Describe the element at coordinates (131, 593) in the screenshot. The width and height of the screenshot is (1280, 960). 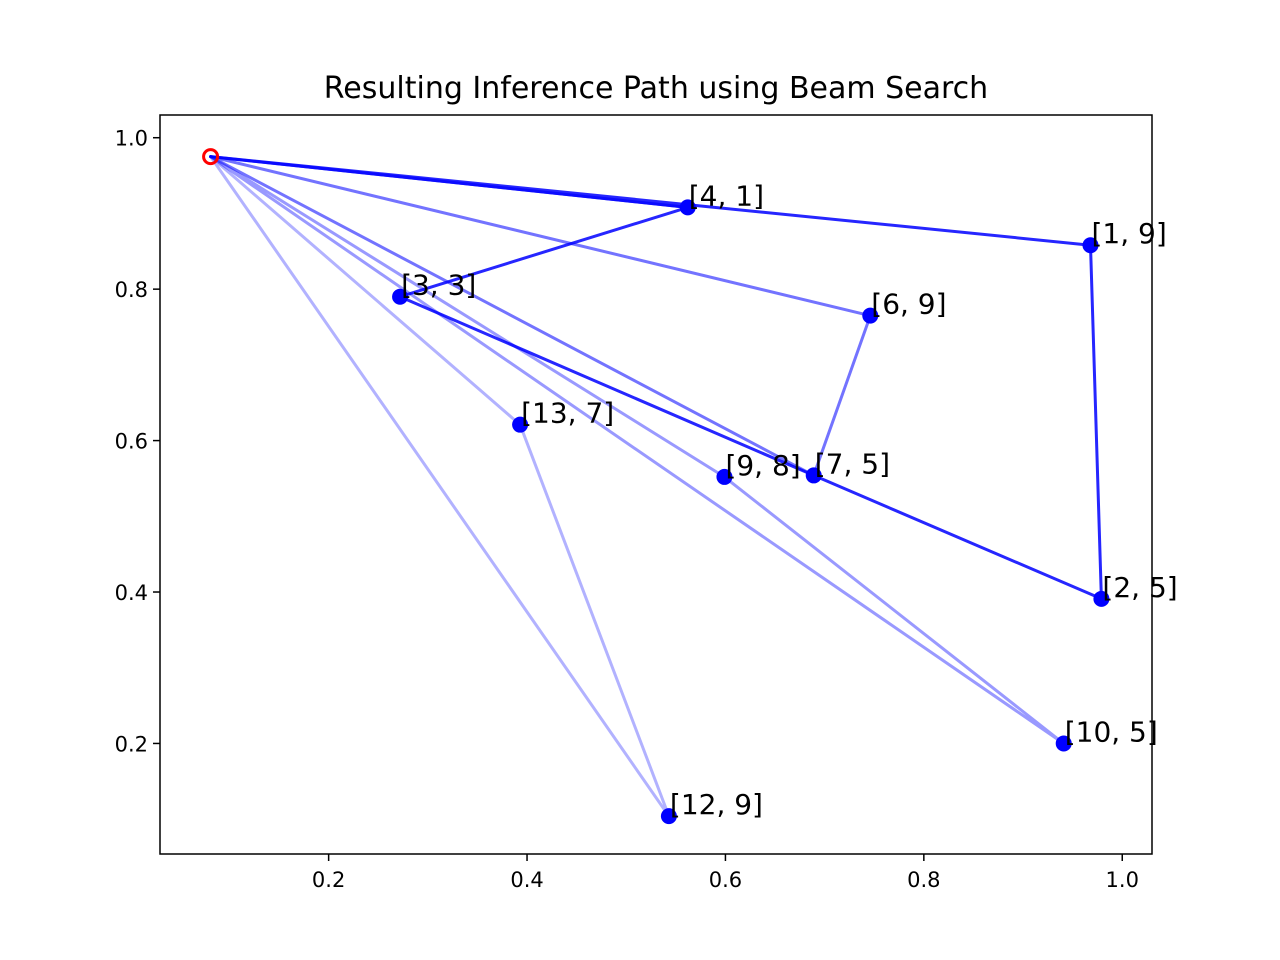
I see `y-tick-label: 0.4` at that location.